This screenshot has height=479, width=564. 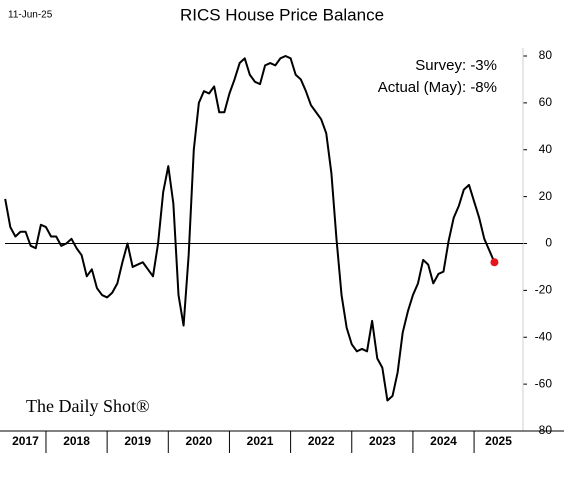 I want to click on x-tick-label: 2025, so click(x=498, y=441).